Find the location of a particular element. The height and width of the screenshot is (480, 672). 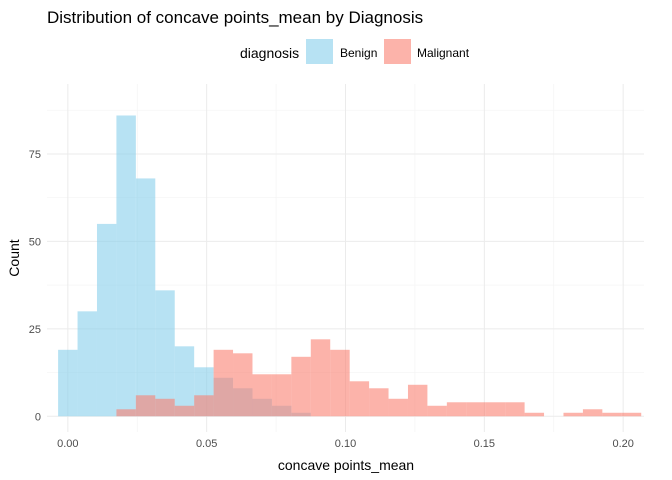

x-tick-label: 0.05 is located at coordinates (206, 444).